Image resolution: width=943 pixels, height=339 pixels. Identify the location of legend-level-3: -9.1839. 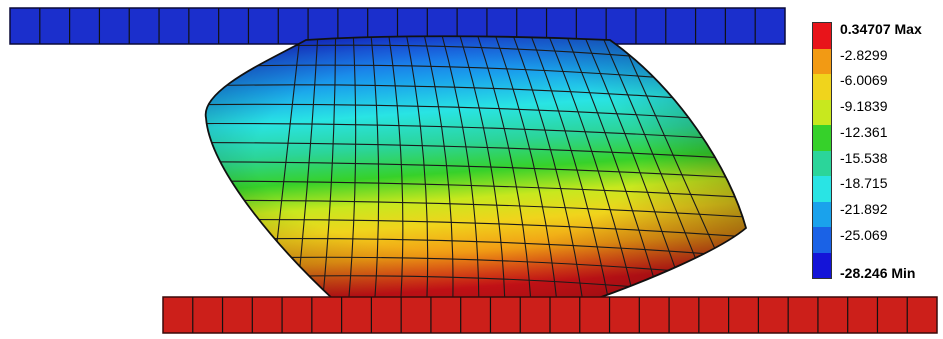
(864, 106).